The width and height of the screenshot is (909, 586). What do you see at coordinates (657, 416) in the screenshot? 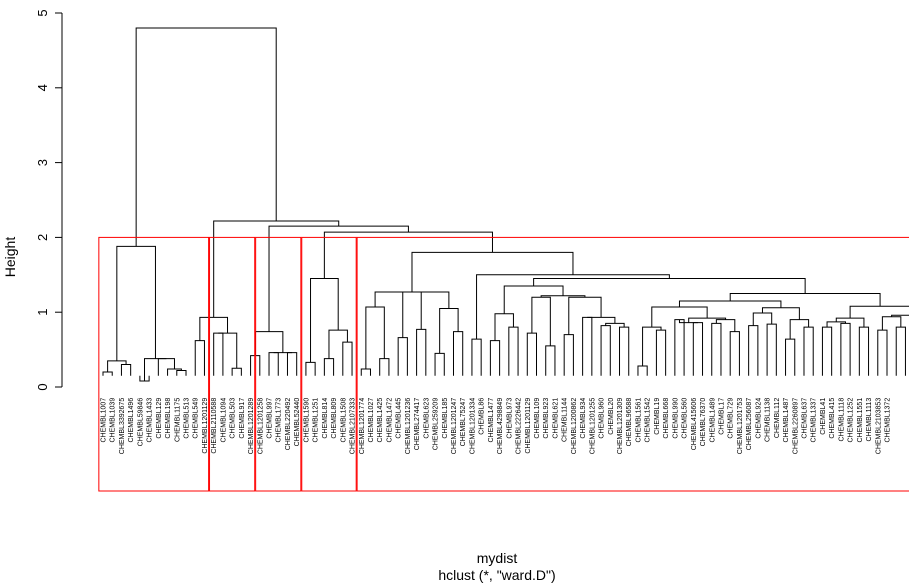
I see `leaf-label: CHEMBL19` at bounding box center [657, 416].